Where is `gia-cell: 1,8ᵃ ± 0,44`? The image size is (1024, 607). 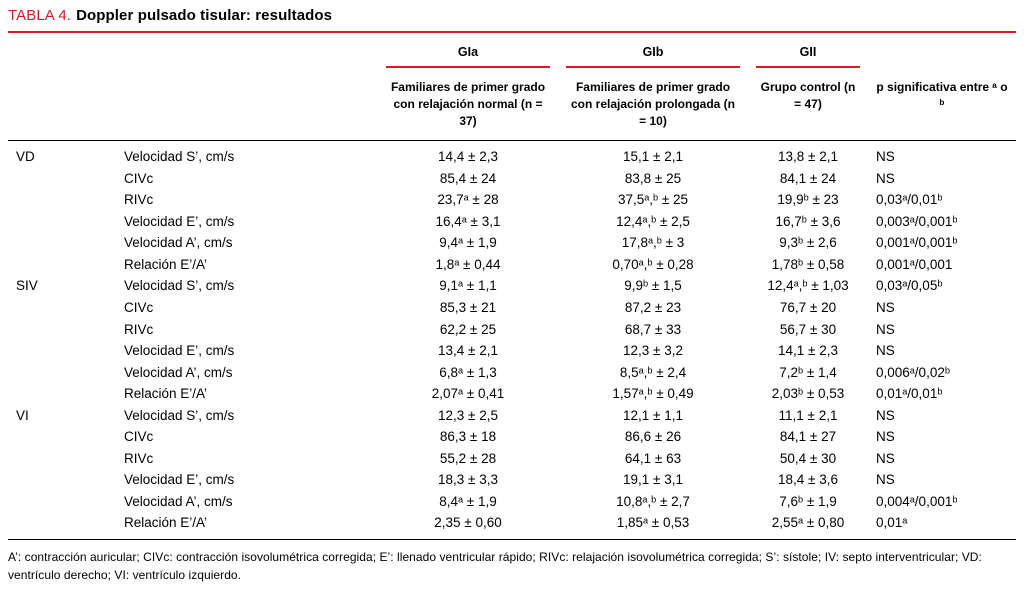
gia-cell: 1,8ᵃ ± 0,44 is located at coordinates (468, 264).